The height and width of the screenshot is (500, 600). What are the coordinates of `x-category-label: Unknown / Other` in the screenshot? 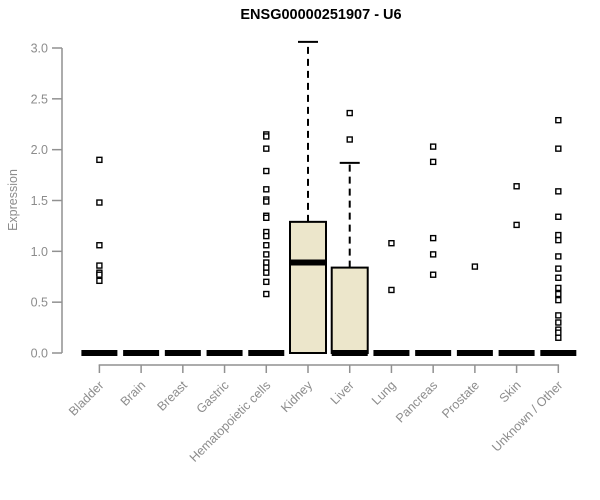 It's located at (527, 416).